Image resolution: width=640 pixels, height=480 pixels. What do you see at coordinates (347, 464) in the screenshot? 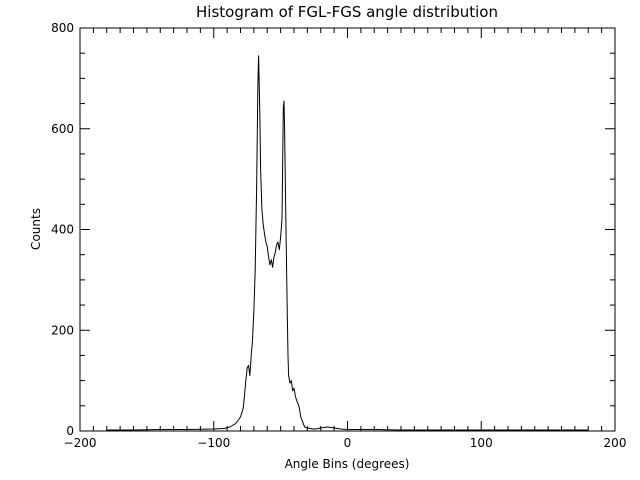
I see `x-axis-label: Angle Bins (degrees)` at bounding box center [347, 464].